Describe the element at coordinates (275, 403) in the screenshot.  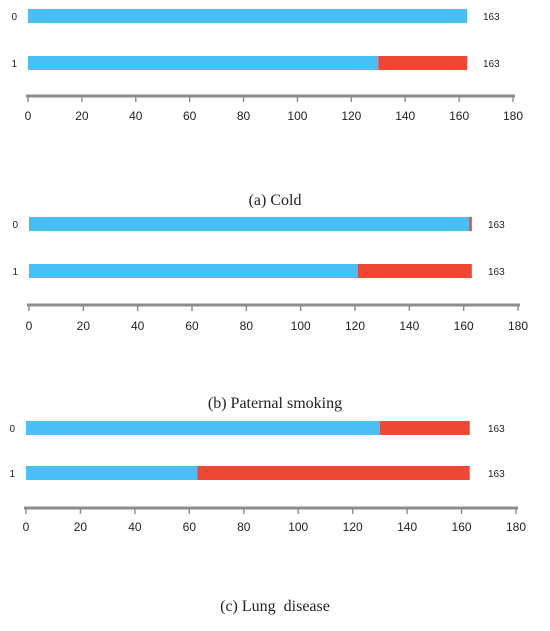
I see `panel-caption: (b) Paternal smoking` at that location.